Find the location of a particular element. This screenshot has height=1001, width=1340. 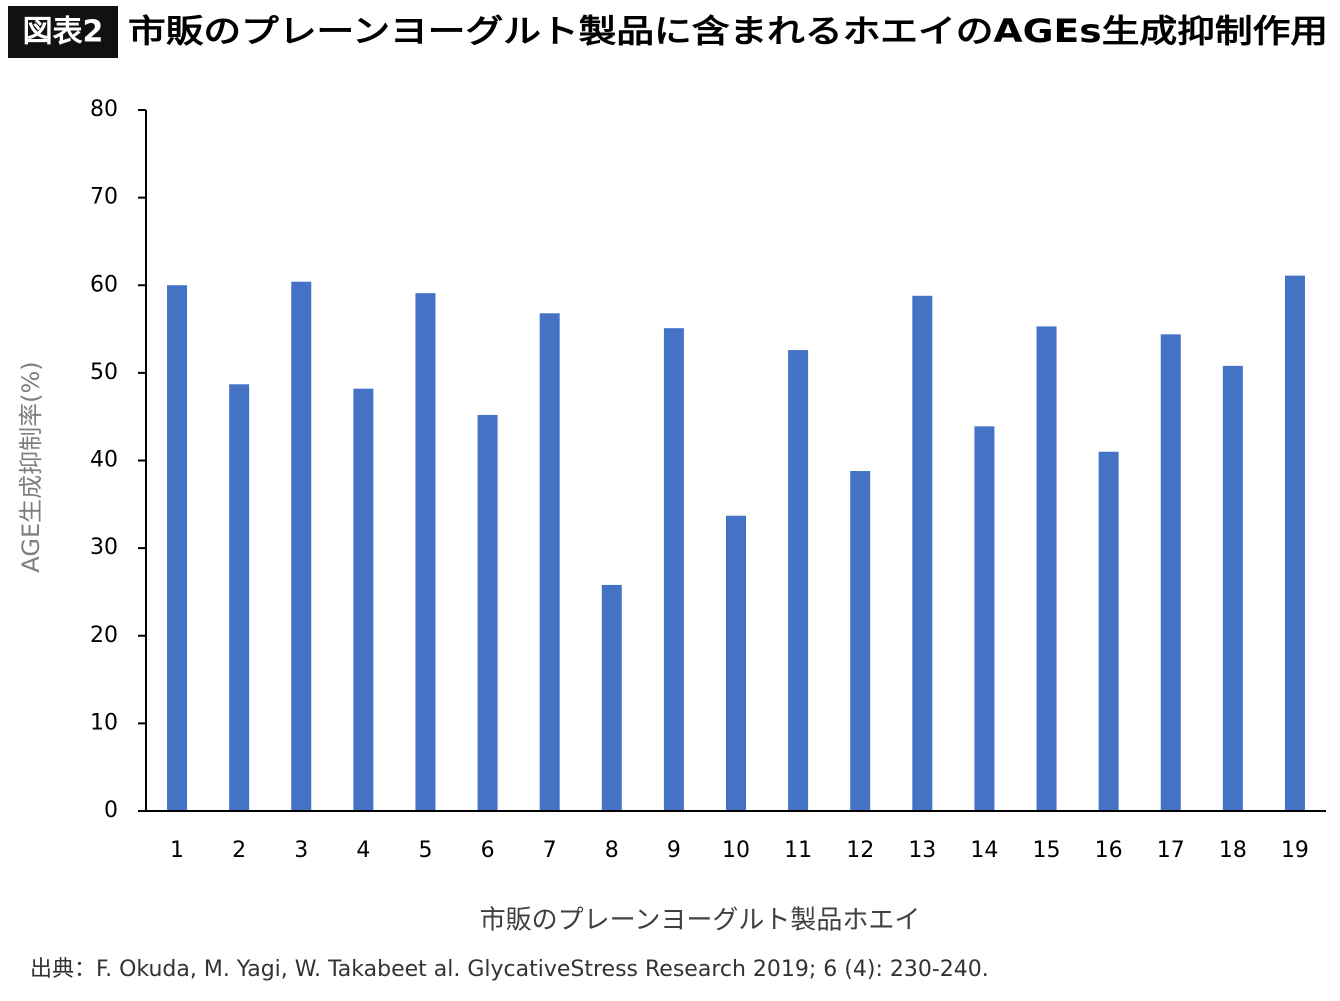

x-tick-label: 6 is located at coordinates (488, 850).